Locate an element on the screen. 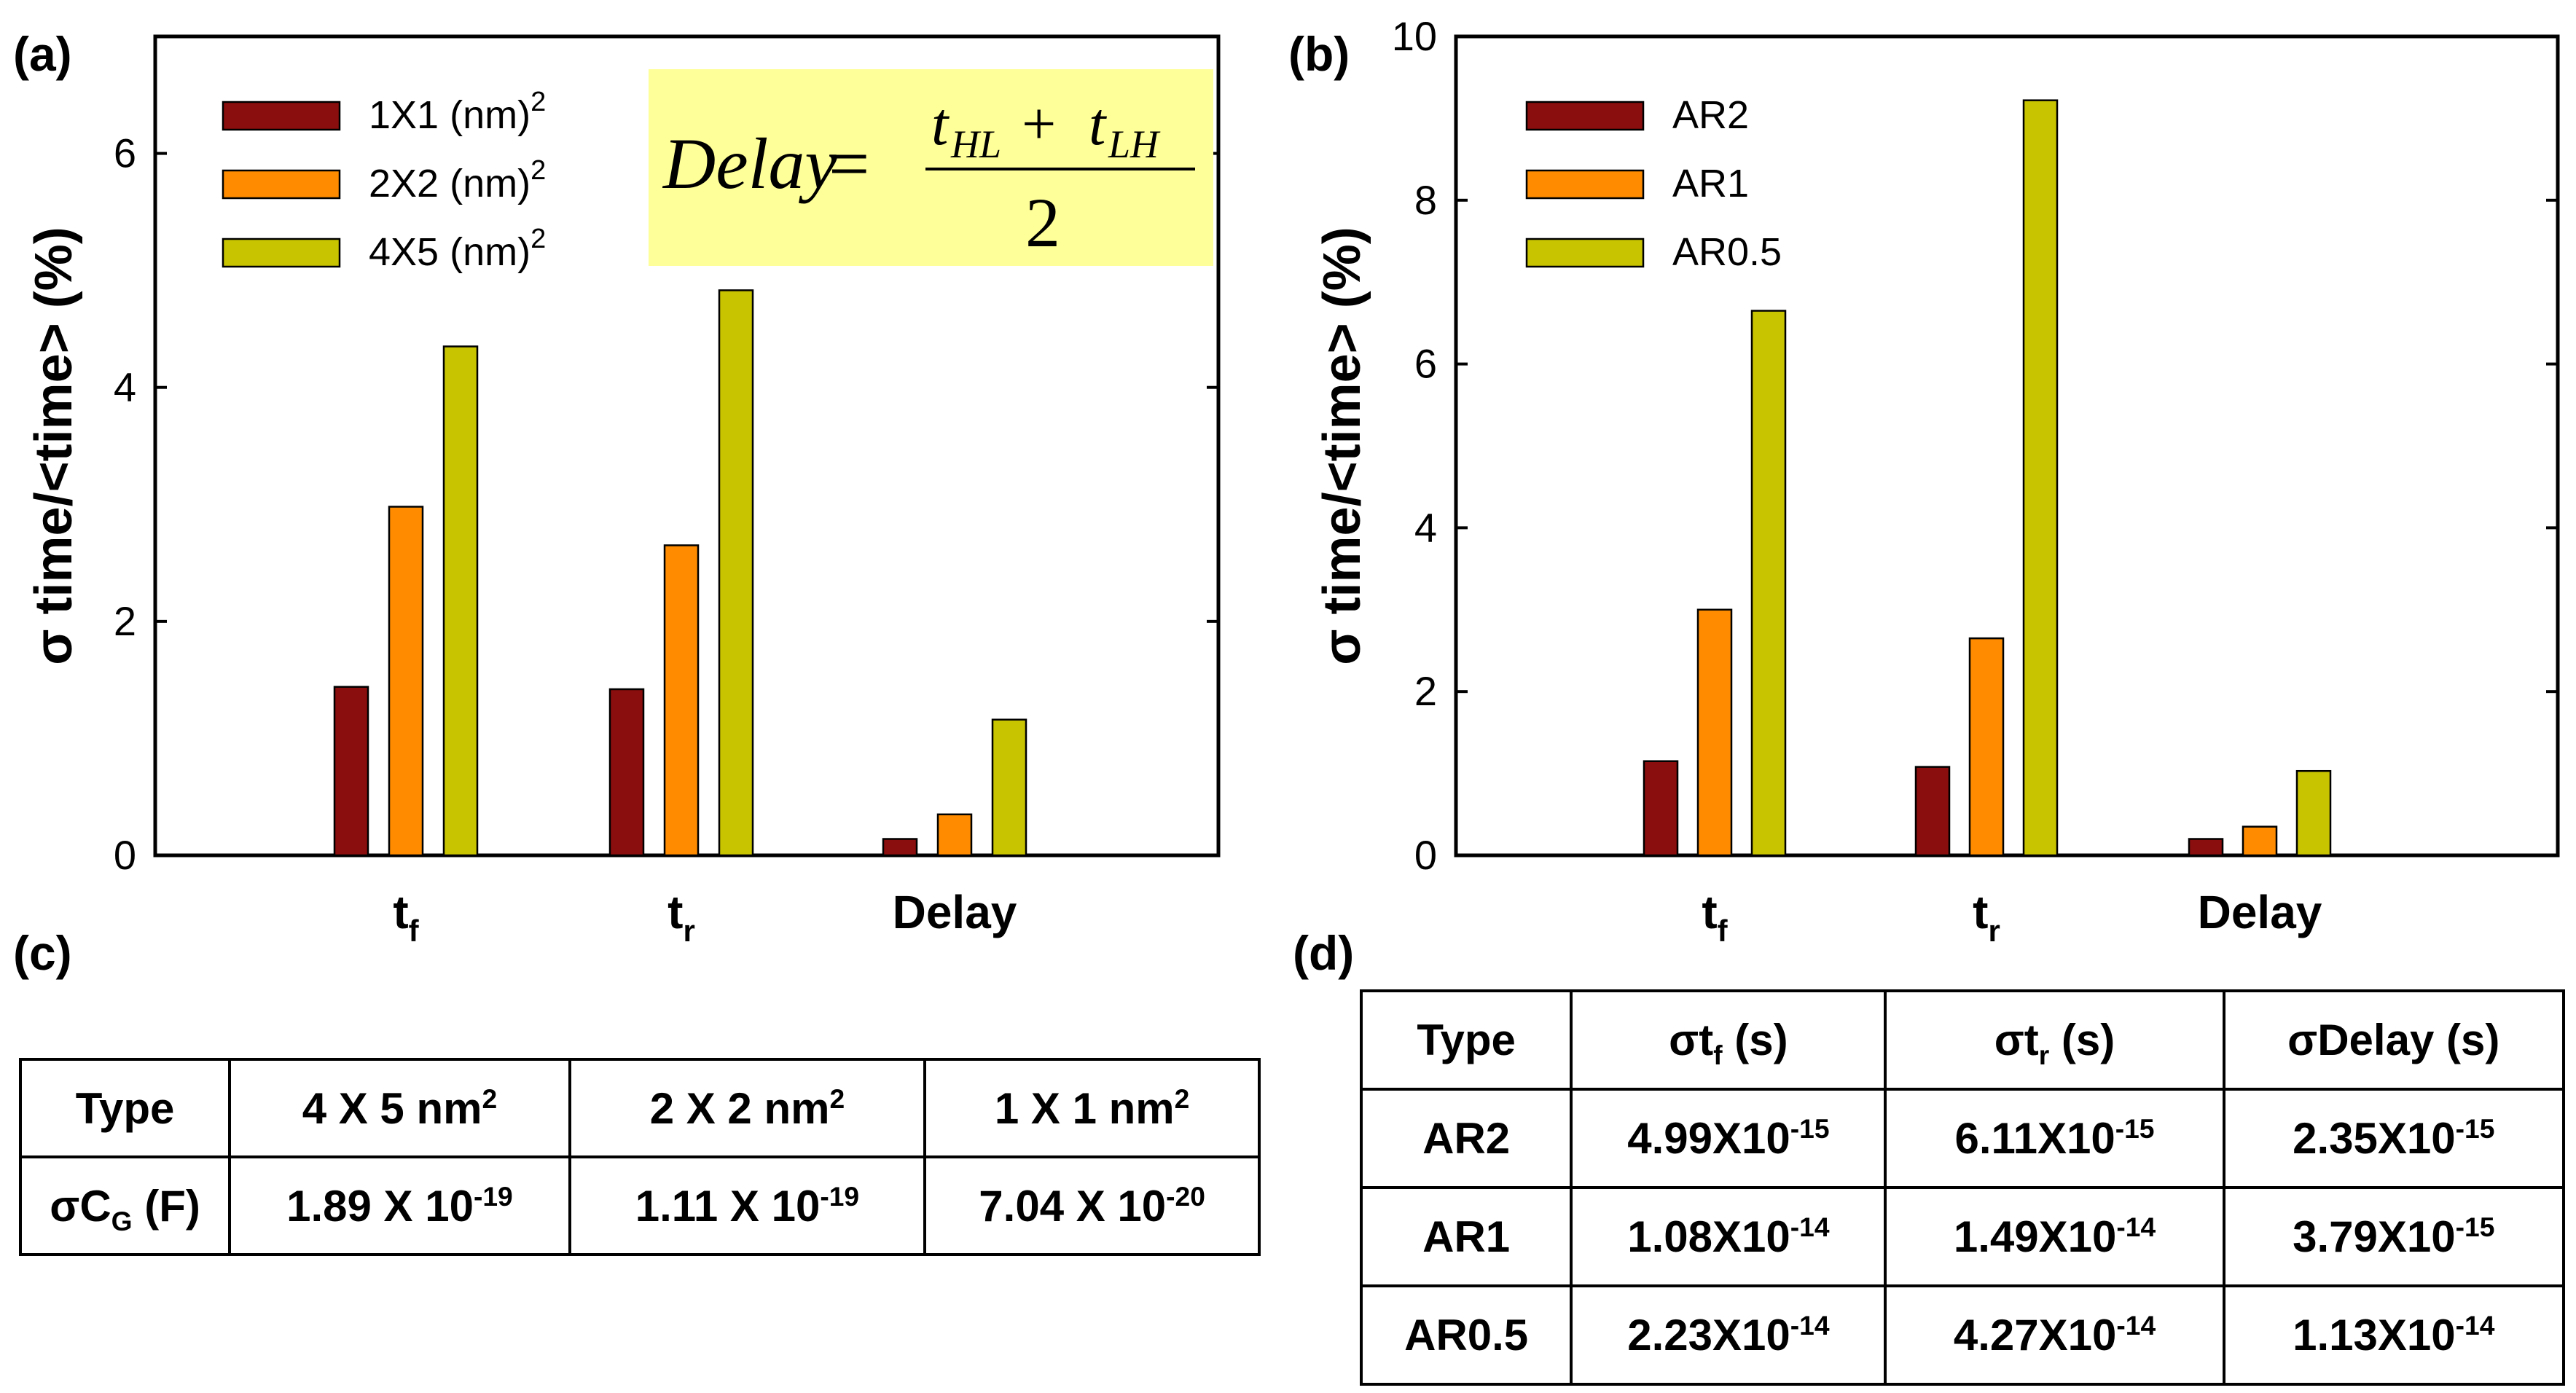 The image size is (2576, 1393). table-c-header-4x5: 4 X 5 nm2 is located at coordinates (399, 1108).